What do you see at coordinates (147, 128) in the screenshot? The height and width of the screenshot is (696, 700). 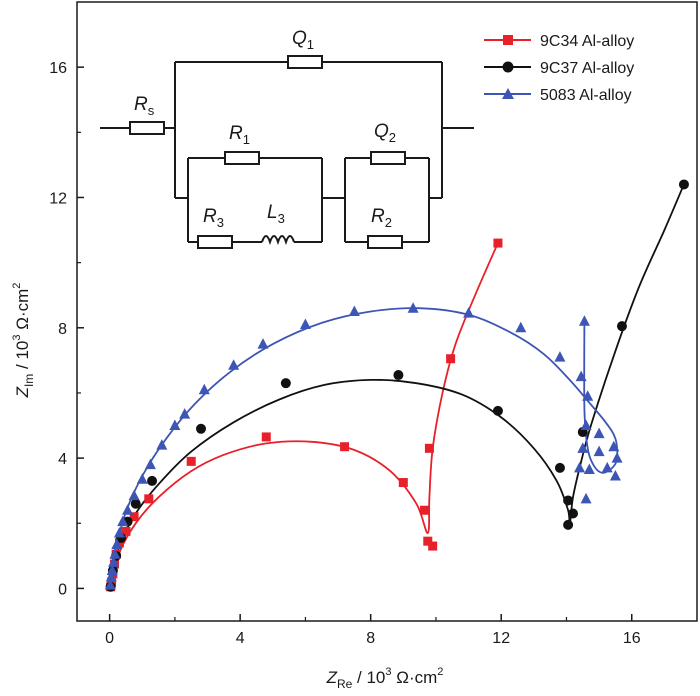 I see `resistor-rs` at bounding box center [147, 128].